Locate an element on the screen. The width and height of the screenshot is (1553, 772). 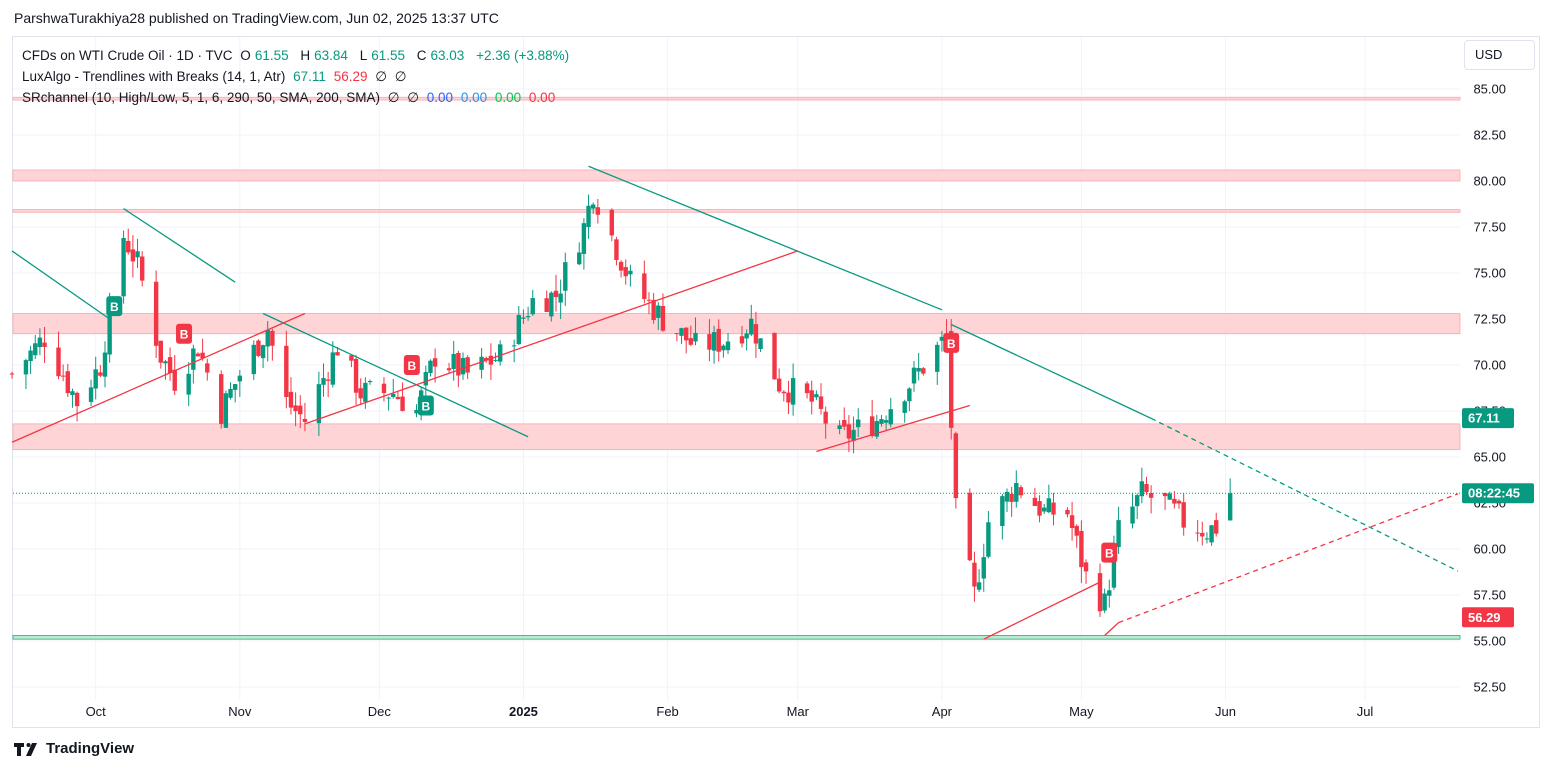
y-tick-label: 77.50 is located at coordinates (1489, 227).